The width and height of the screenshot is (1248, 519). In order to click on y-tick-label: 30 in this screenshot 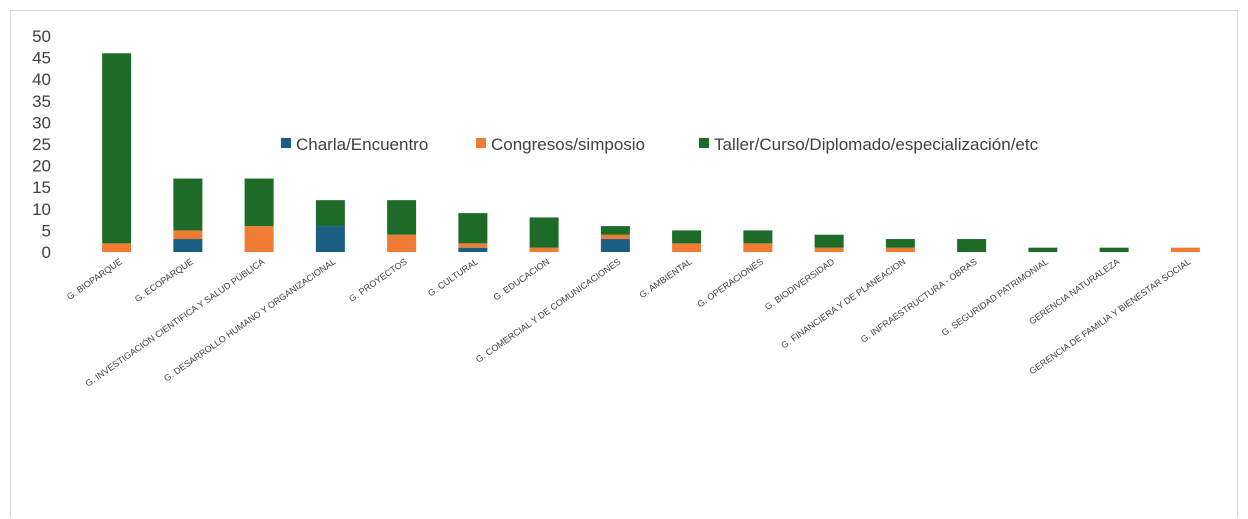, I will do `click(41, 122)`.